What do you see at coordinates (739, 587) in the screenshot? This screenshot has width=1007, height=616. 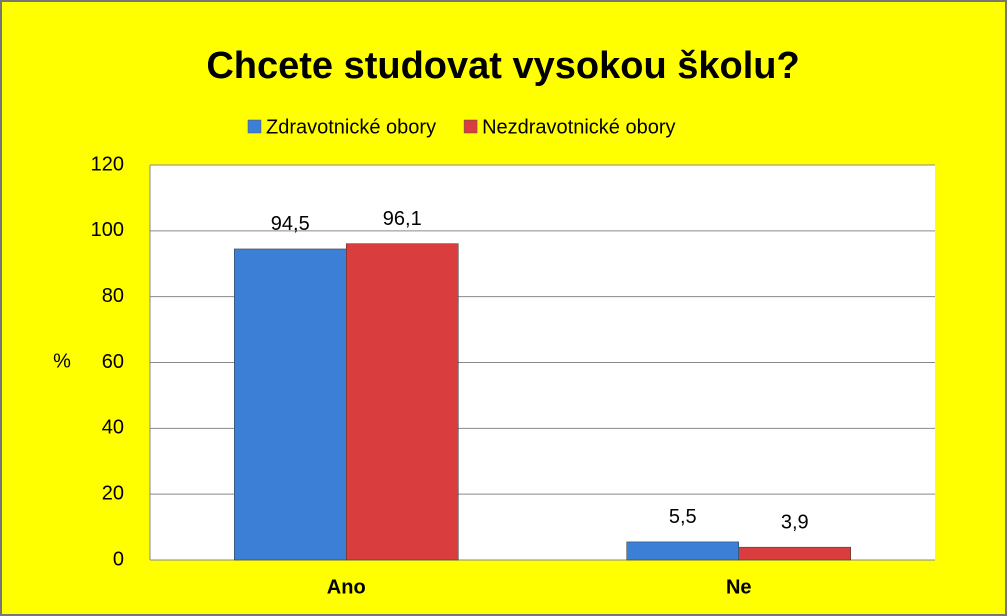 I see `x-tick-label: Ne` at bounding box center [739, 587].